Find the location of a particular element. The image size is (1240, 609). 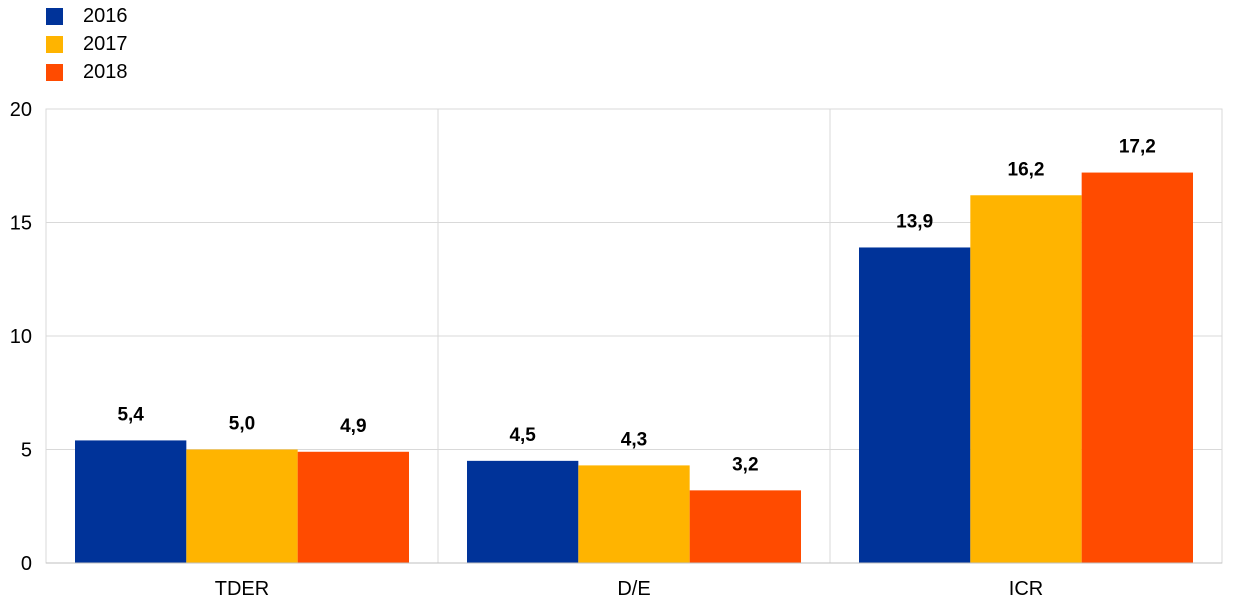

x-tick-label-ICR: ICR is located at coordinates (1026, 589).